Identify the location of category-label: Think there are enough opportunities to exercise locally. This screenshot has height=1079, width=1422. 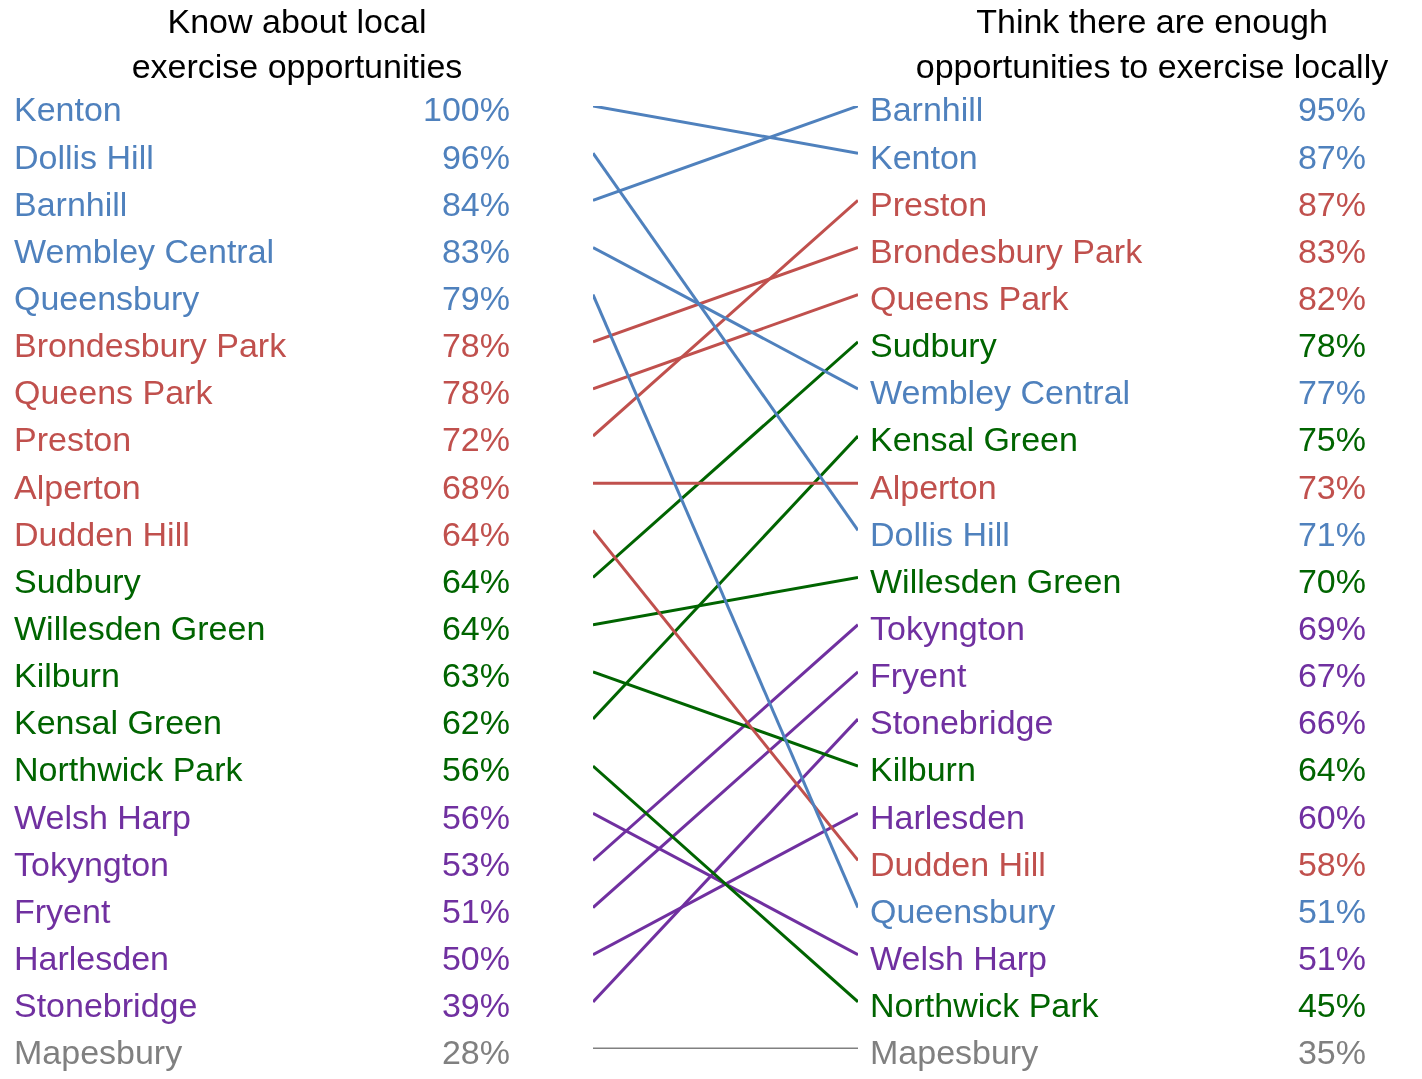
(1152, 44).